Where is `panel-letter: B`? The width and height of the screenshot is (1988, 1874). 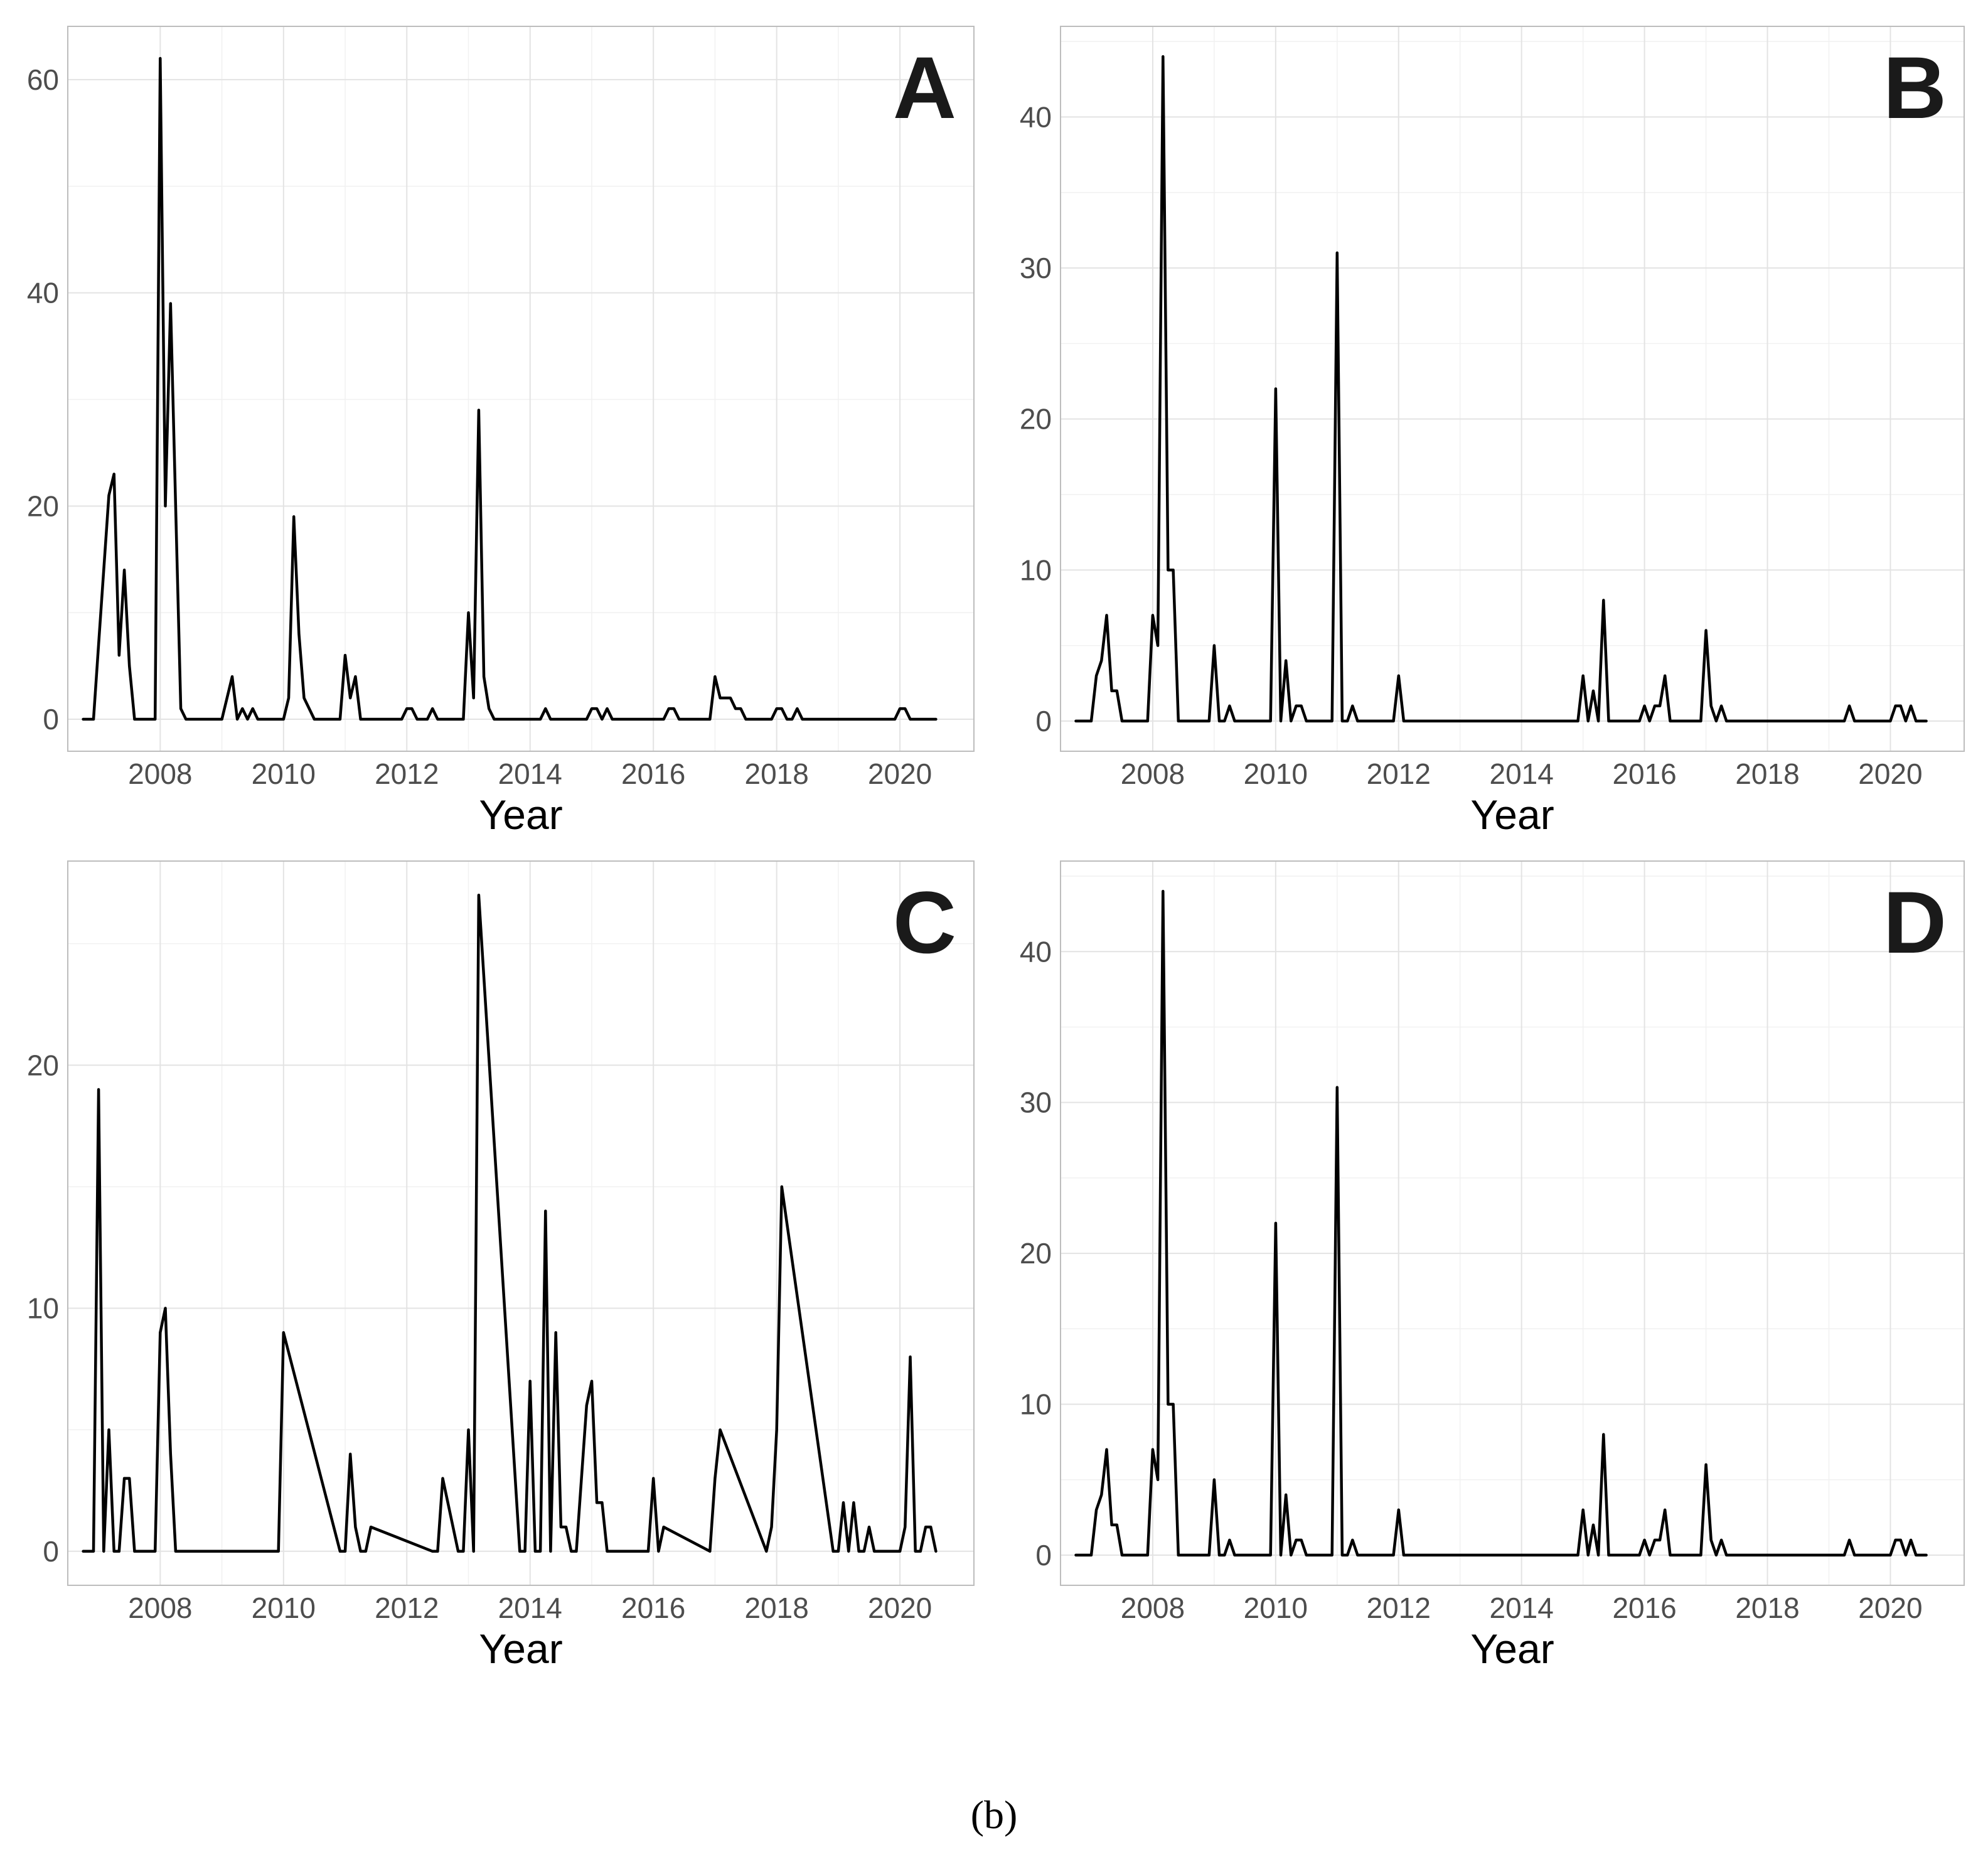
panel-letter: B is located at coordinates (1915, 87).